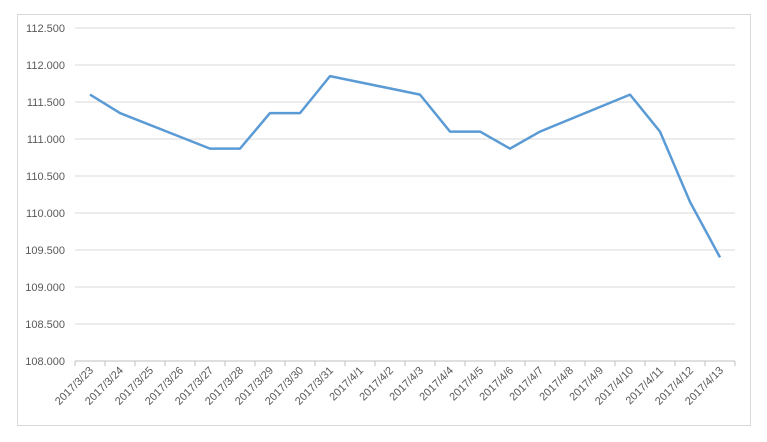  I want to click on y-tick-label: 108.500, so click(45, 325).